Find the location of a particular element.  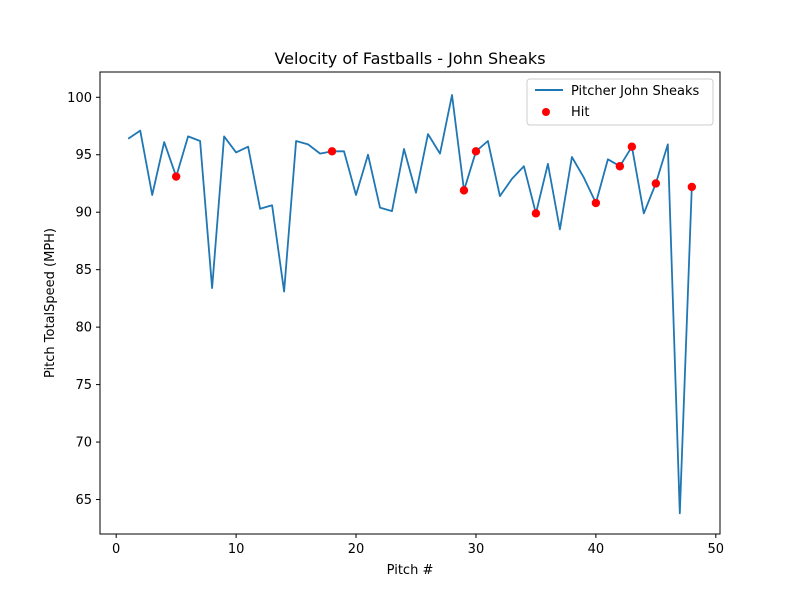

y-tick-label: 95 is located at coordinates (83, 155).